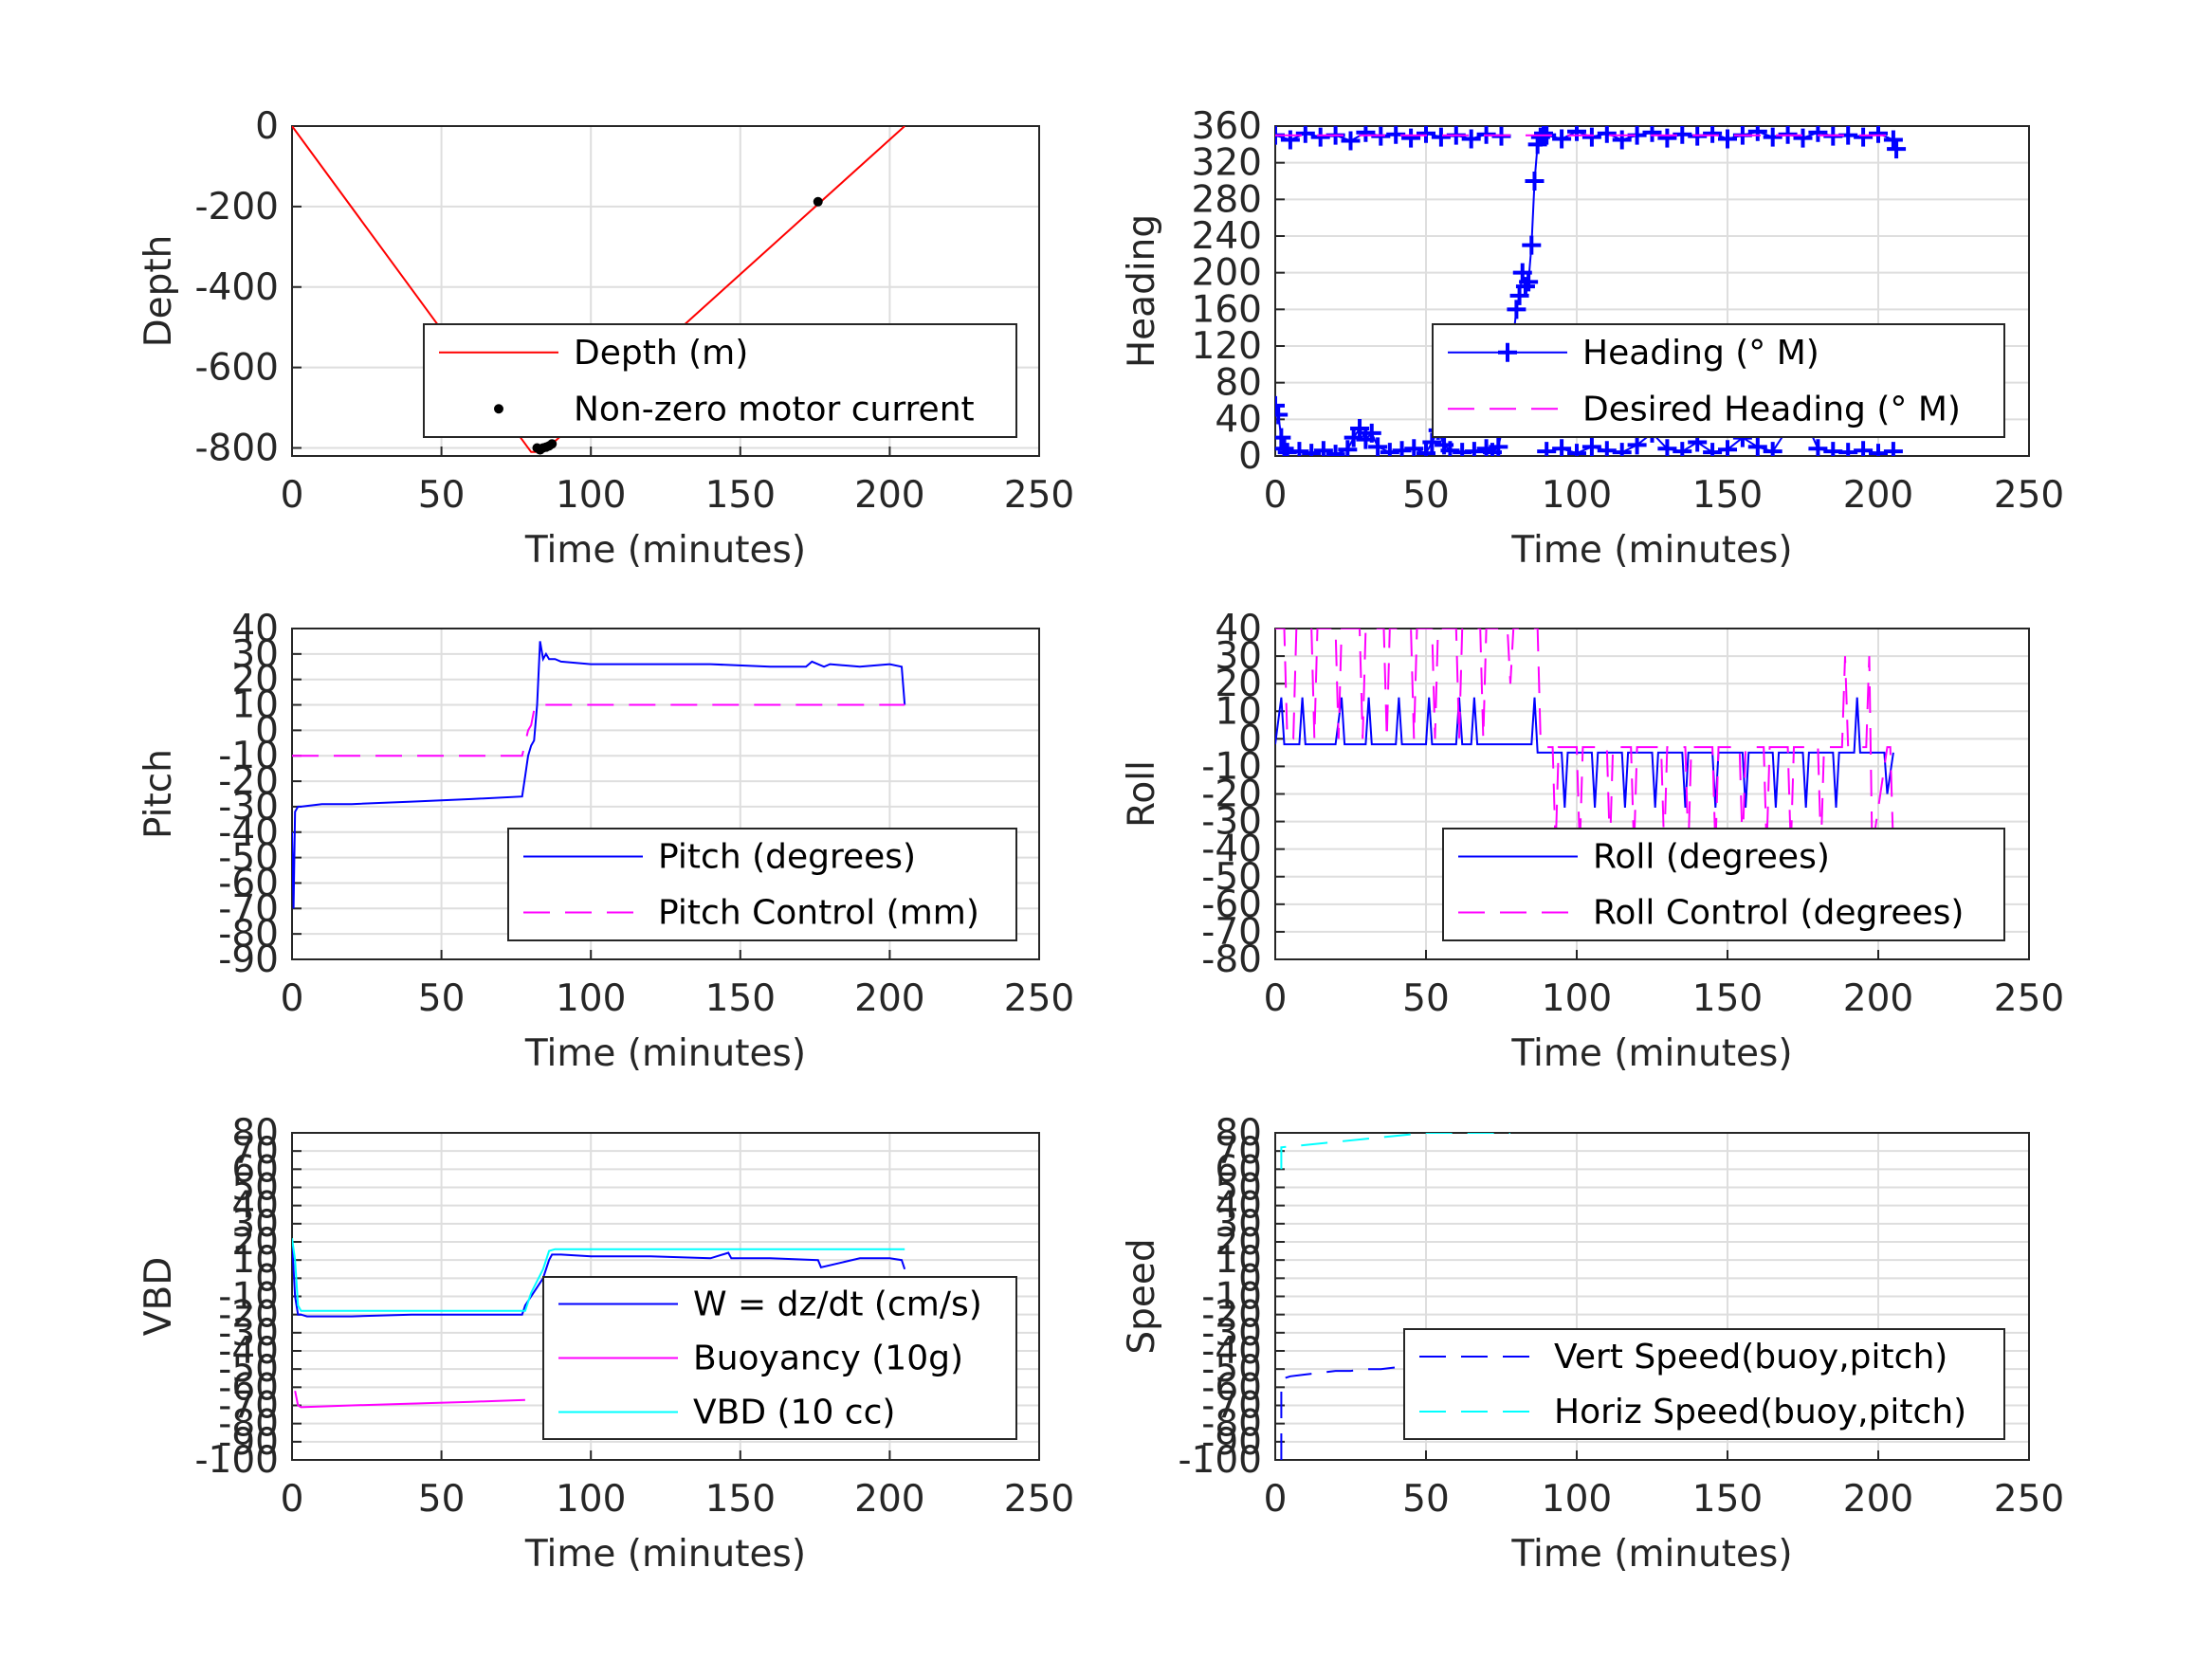  Describe the element at coordinates (1727, 998) in the screenshot. I see `roll-x-tick-label: 150` at that location.